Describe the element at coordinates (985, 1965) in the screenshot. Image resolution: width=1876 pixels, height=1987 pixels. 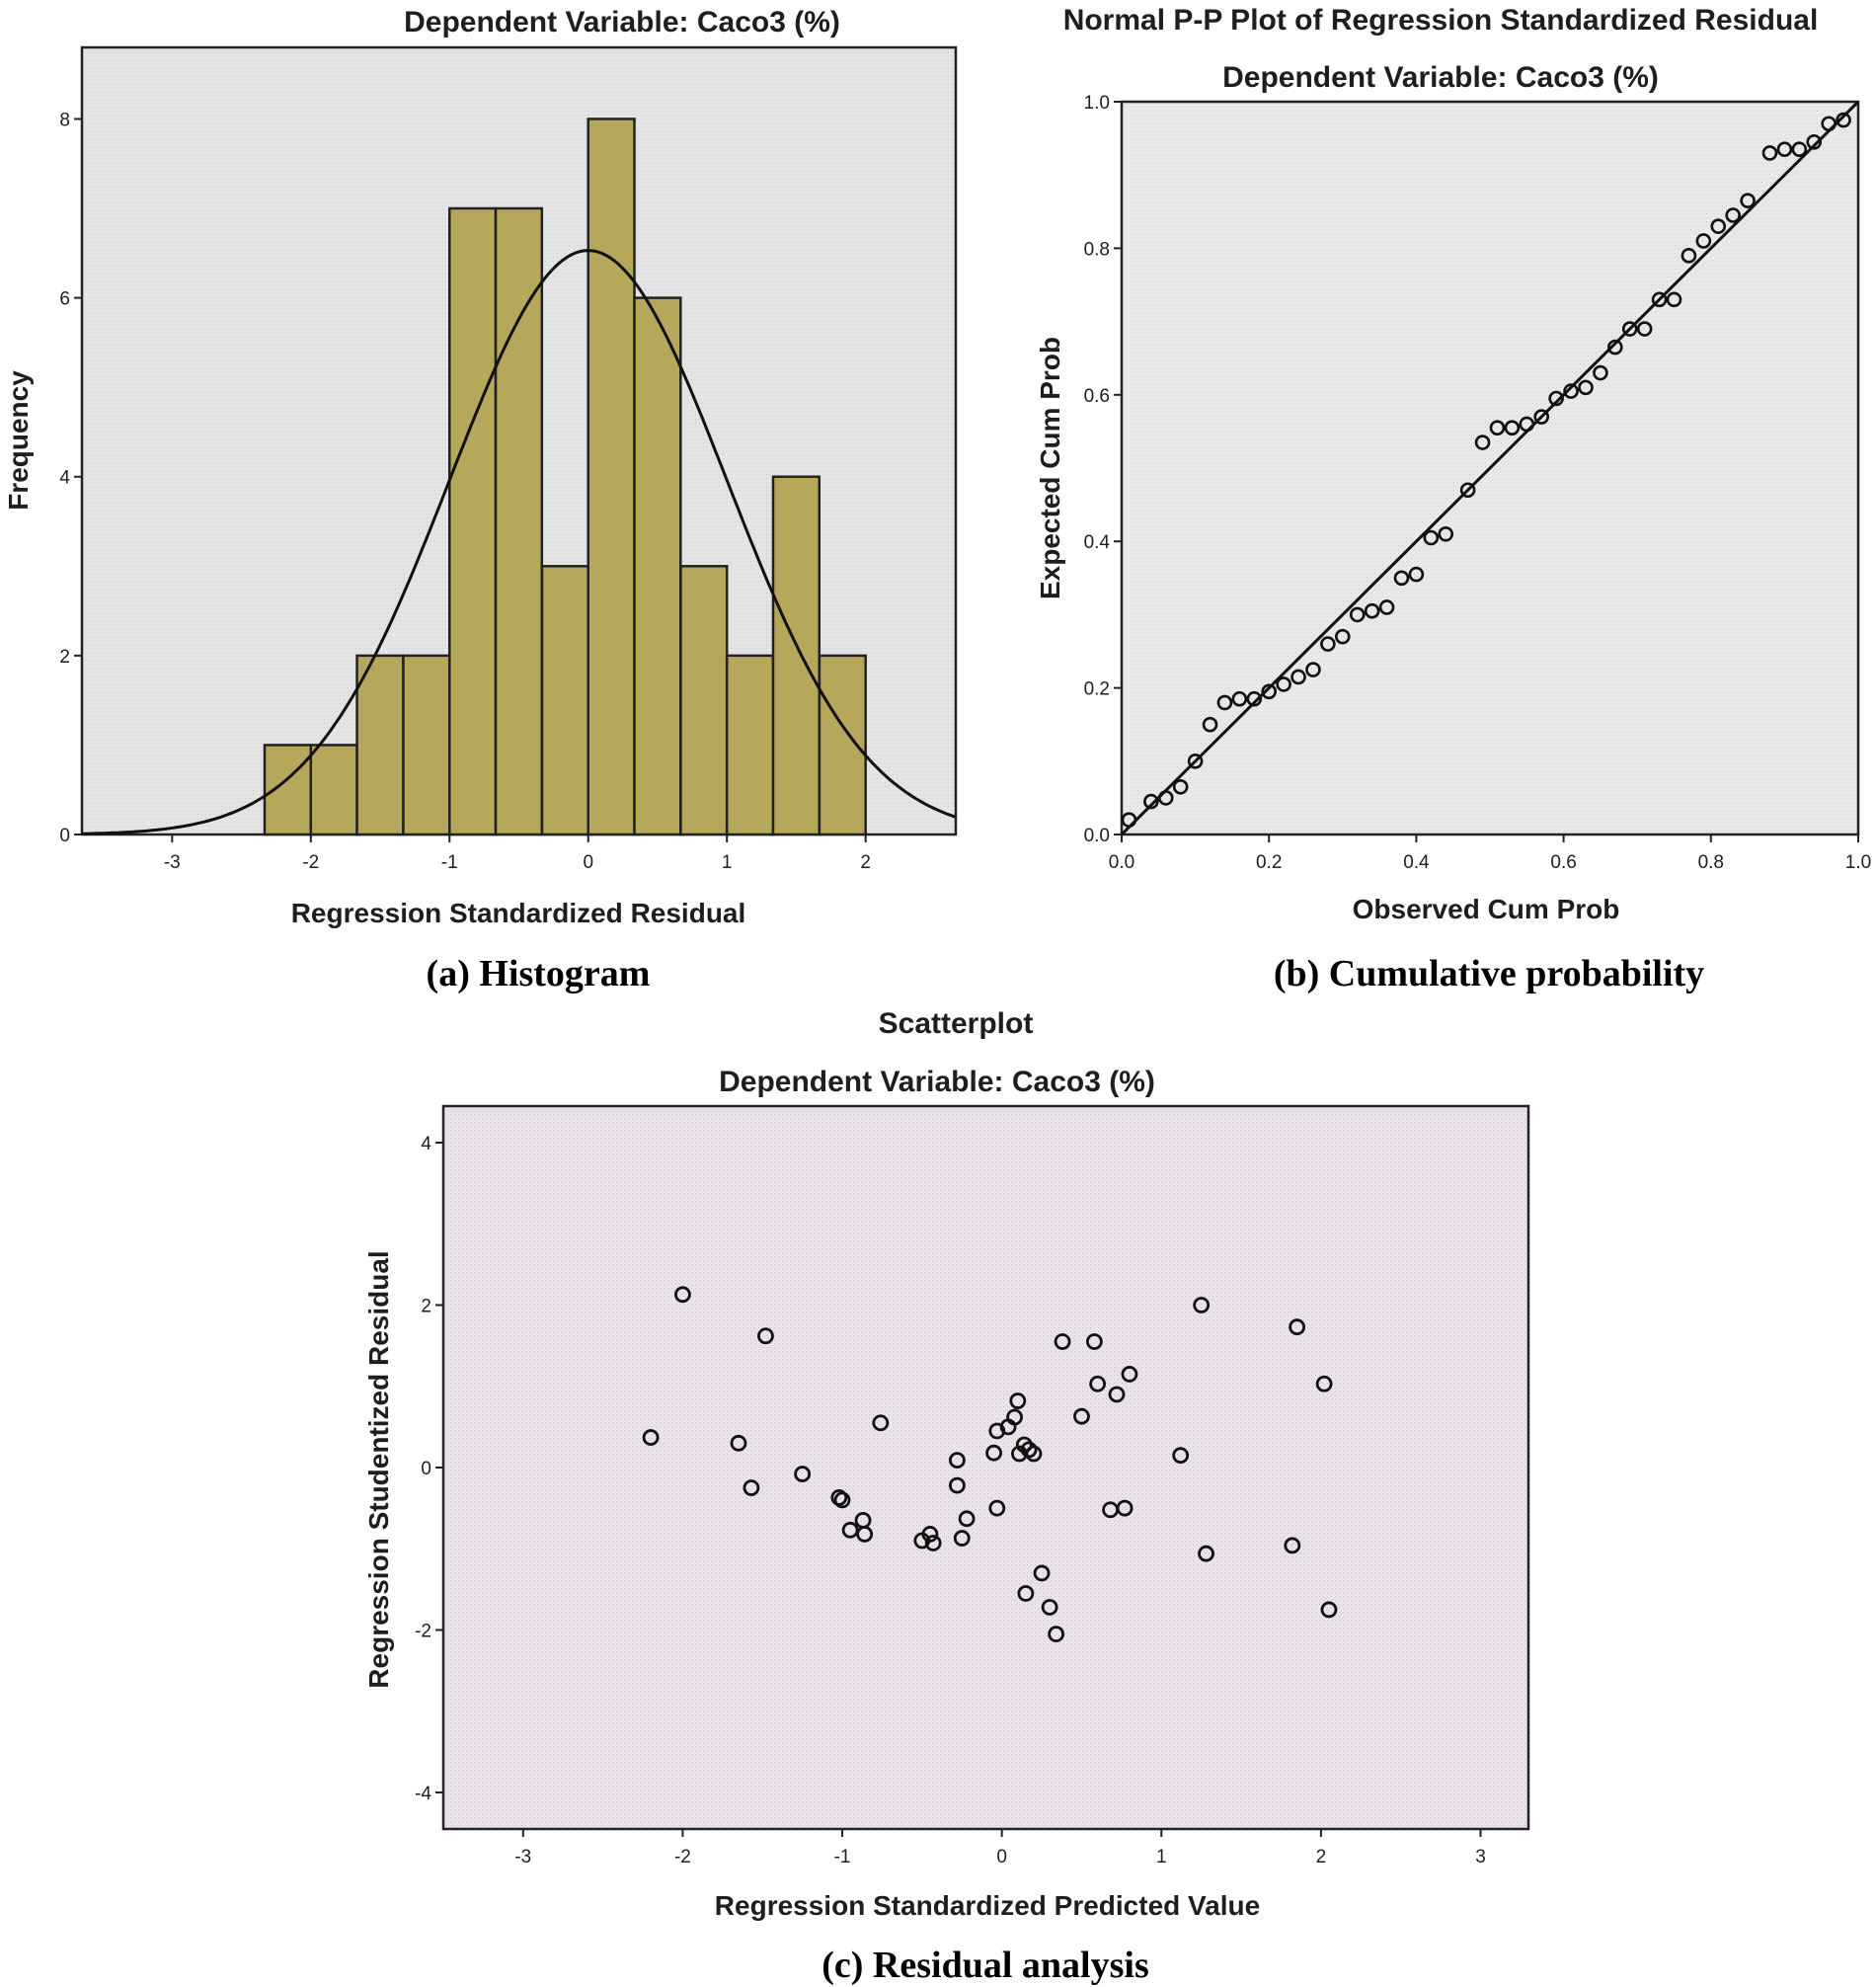
I see `scatter-caption: (c) Residual analysis` at that location.